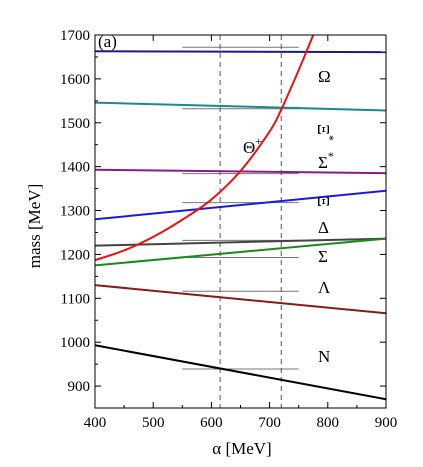 This screenshot has width=423, height=467. What do you see at coordinates (75, 80) in the screenshot?
I see `y-tick-label: 1600` at bounding box center [75, 80].